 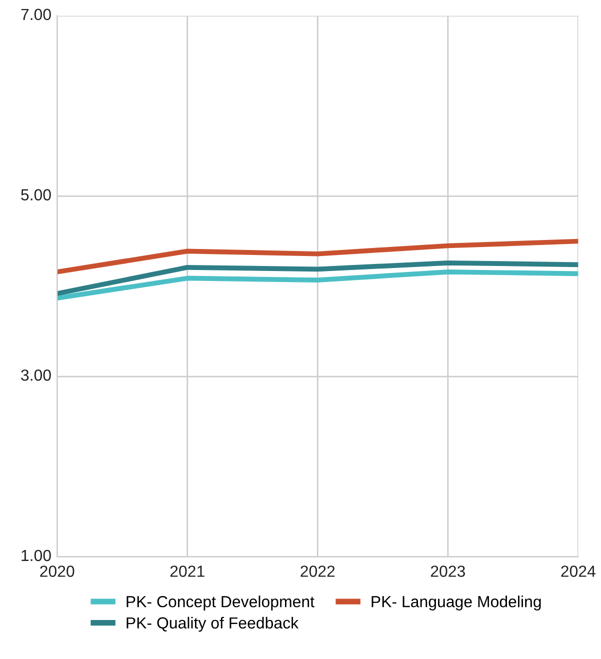 What do you see at coordinates (57, 571) in the screenshot?
I see `x-tick-label: 2020` at bounding box center [57, 571].